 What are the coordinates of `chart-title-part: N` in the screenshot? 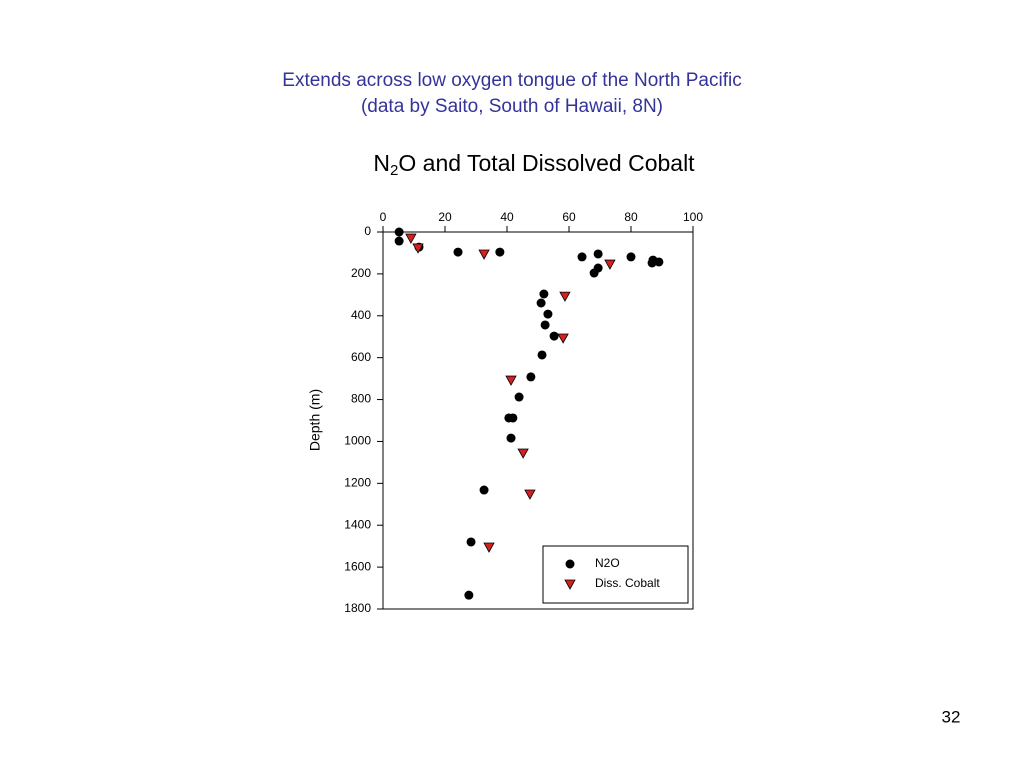 It's located at (381, 163).